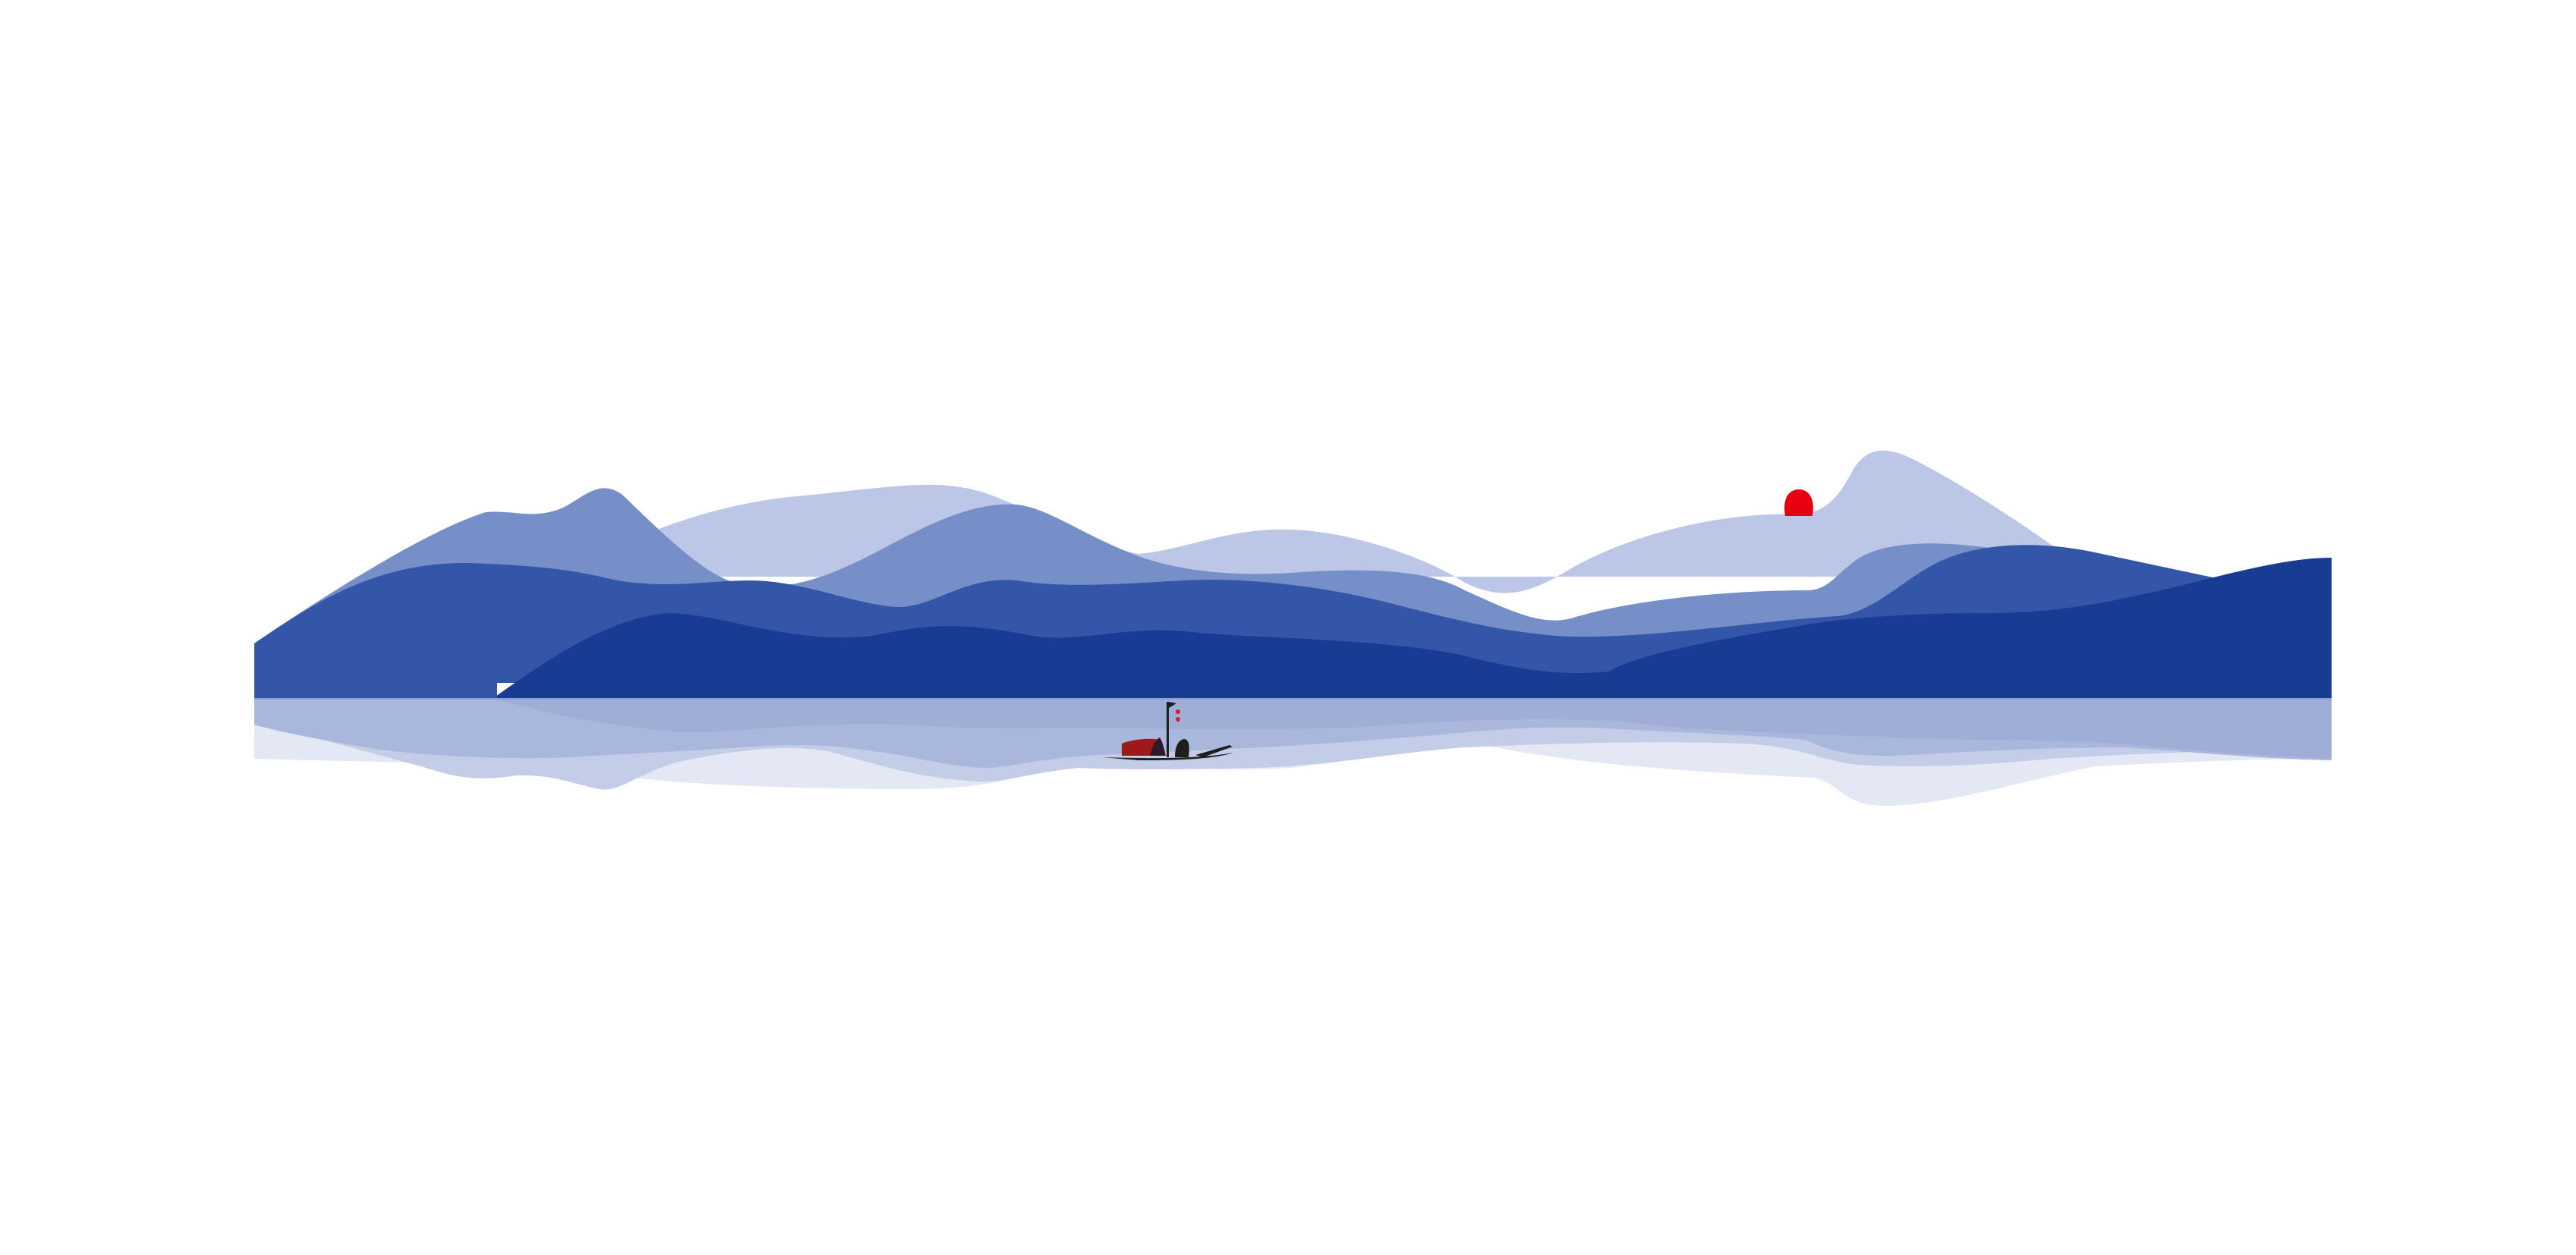 This screenshot has height=1255, width=2576. I want to click on sun-icon, so click(1798, 502).